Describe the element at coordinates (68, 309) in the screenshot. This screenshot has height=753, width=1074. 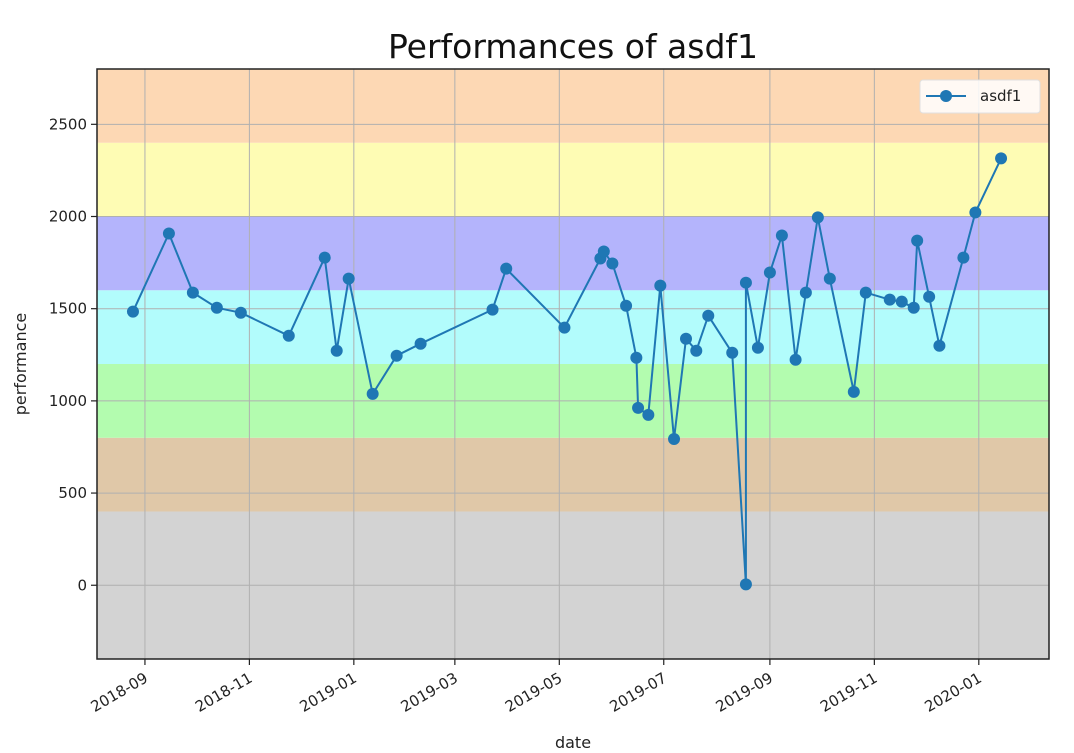
I see `y-tick-label: 1500` at that location.